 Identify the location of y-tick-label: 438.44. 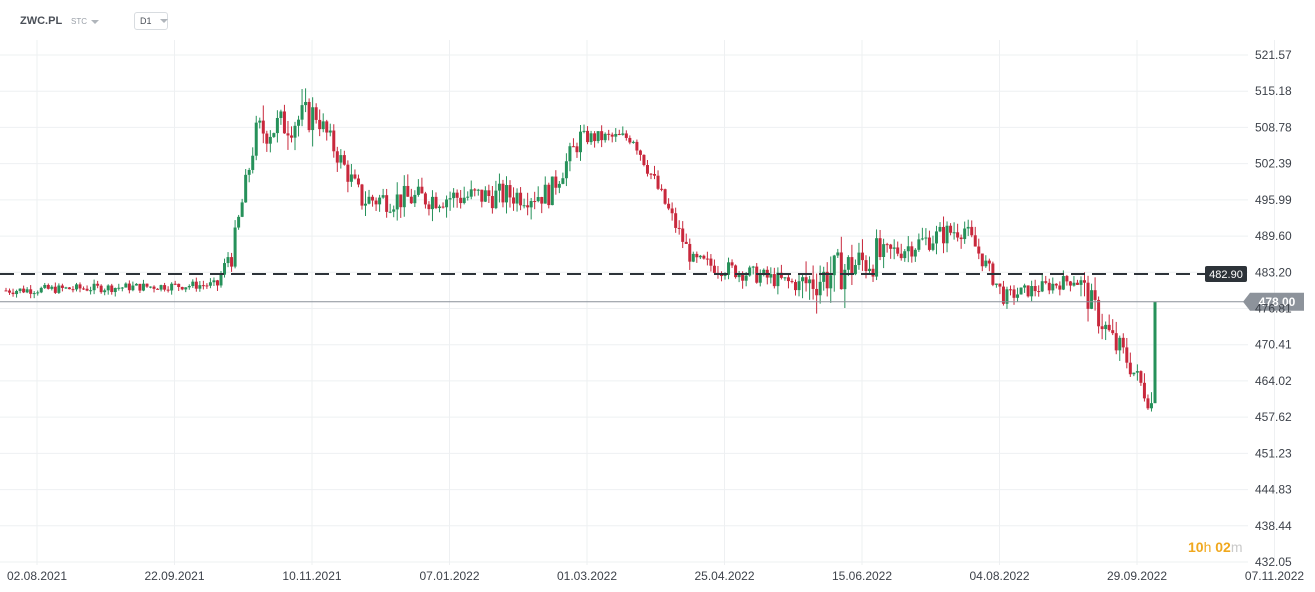
(1273, 526).